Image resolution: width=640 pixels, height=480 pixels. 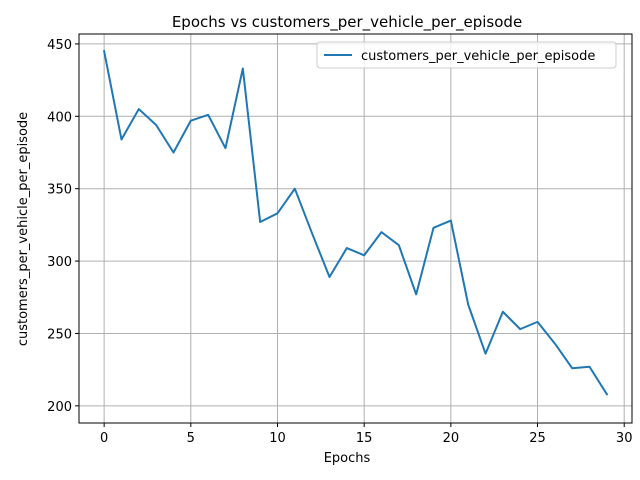 What do you see at coordinates (59, 117) in the screenshot?
I see `y-tick-label: 400` at bounding box center [59, 117].